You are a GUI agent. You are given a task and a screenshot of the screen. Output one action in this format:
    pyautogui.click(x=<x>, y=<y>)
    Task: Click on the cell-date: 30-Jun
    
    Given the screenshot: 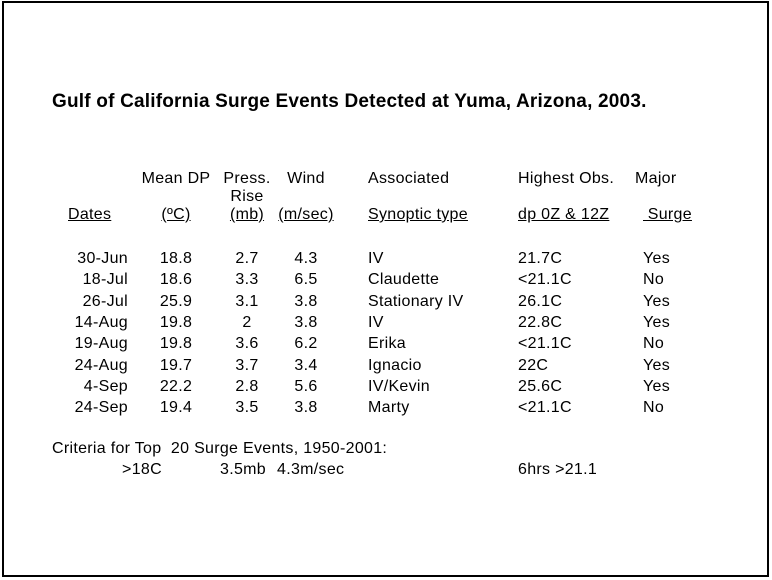 What is the action you would take?
    pyautogui.click(x=102, y=258)
    